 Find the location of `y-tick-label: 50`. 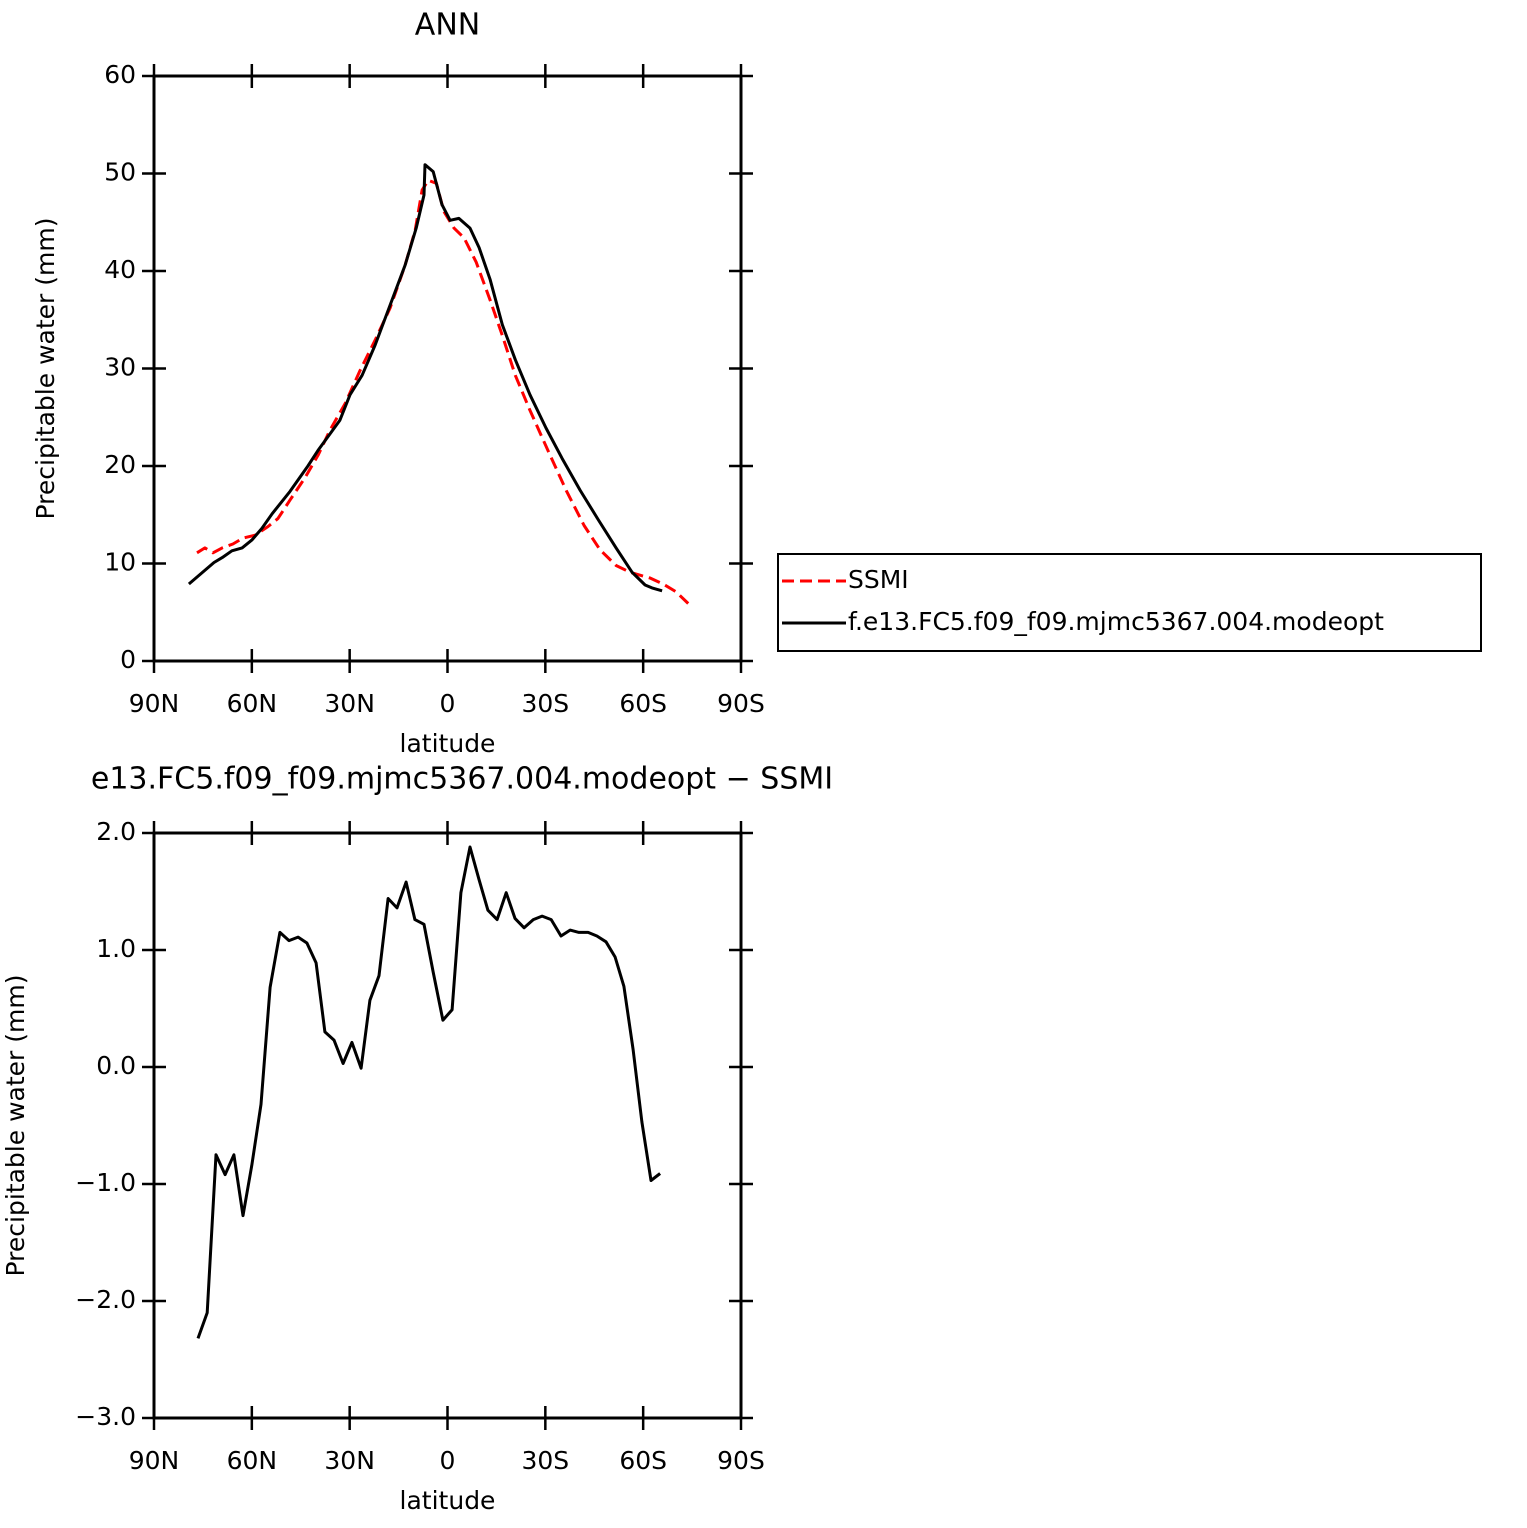

y-tick-label: 50 is located at coordinates (120, 172).